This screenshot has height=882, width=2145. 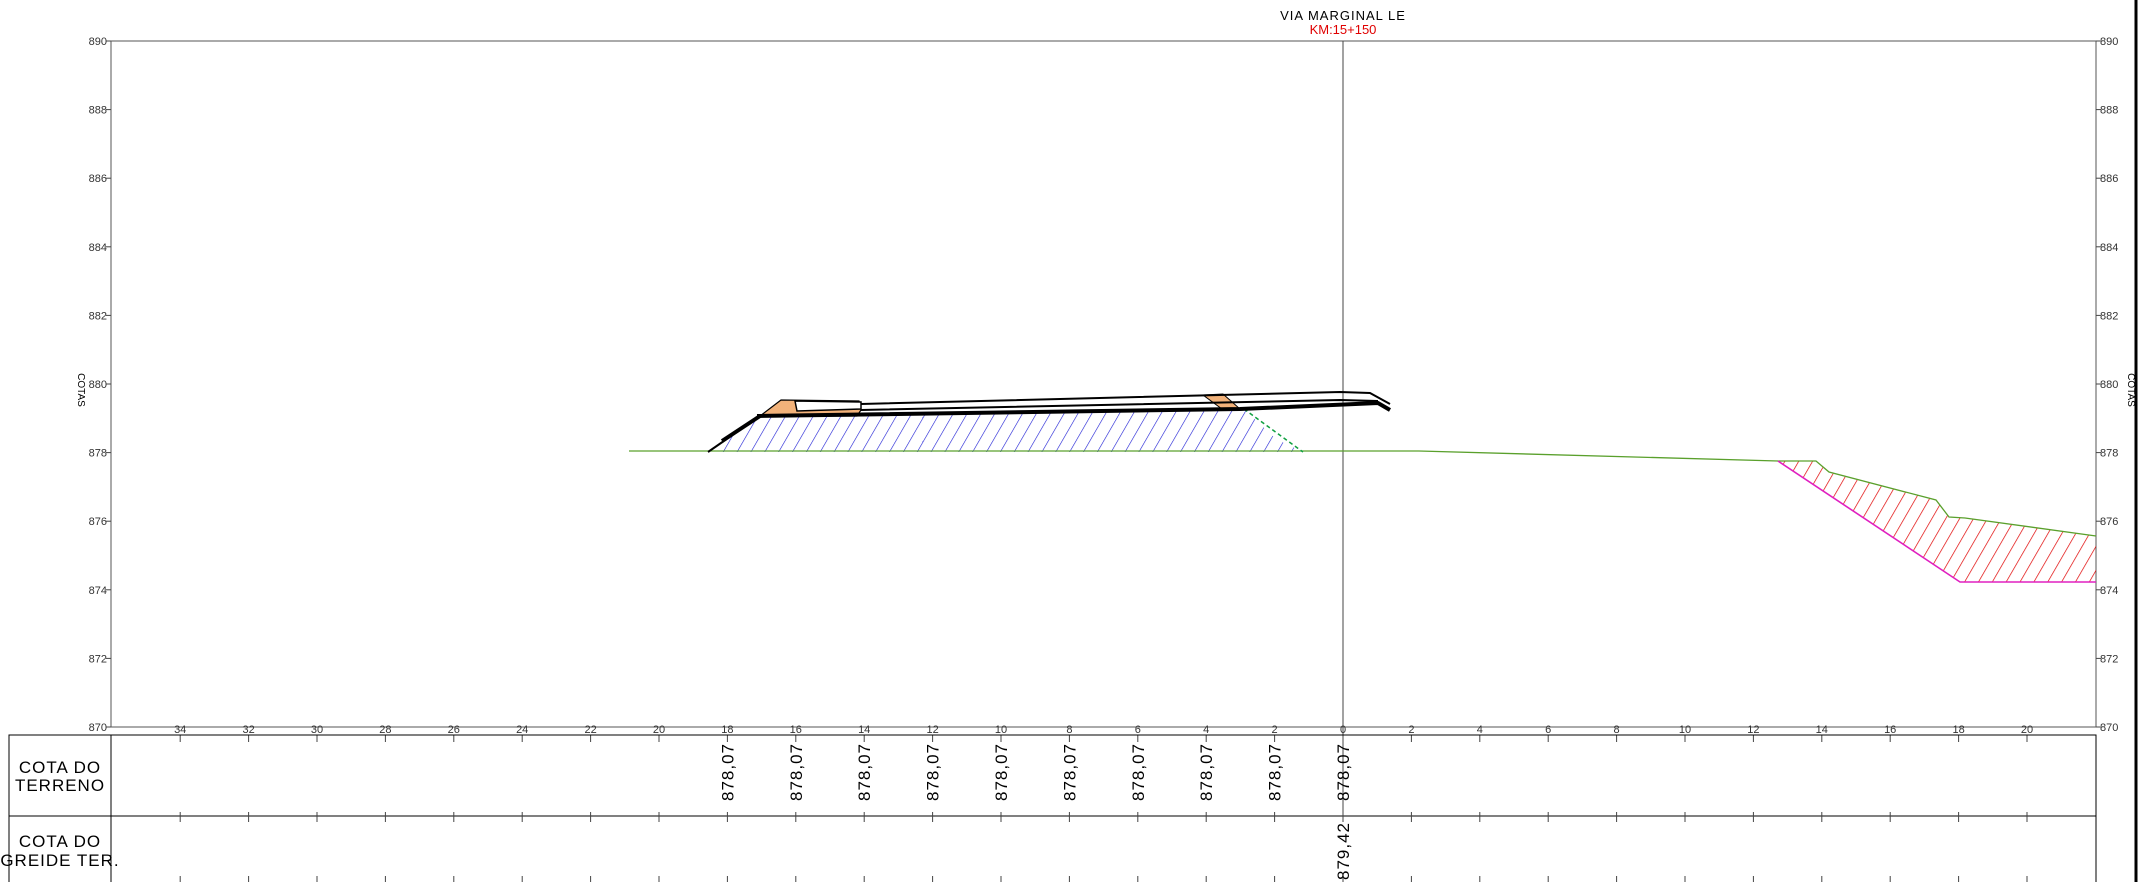 What do you see at coordinates (1103, 847) in the screenshot?
I see `table-ticks` at bounding box center [1103, 847].